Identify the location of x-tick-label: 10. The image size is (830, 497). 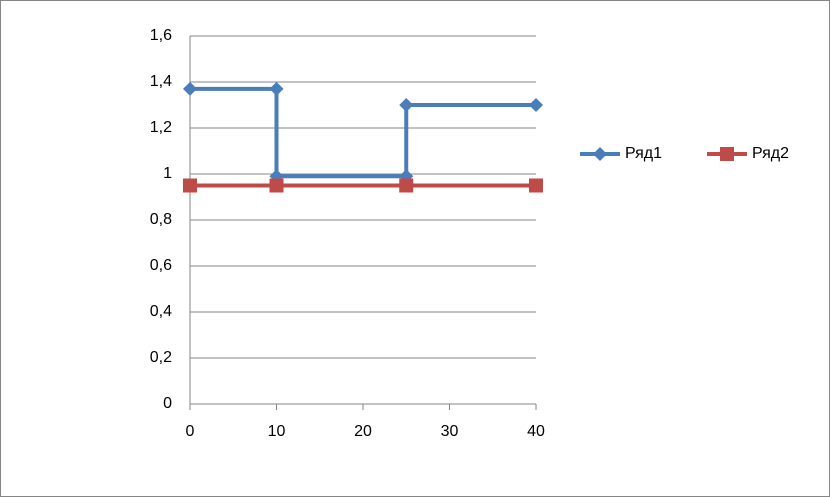
(277, 431).